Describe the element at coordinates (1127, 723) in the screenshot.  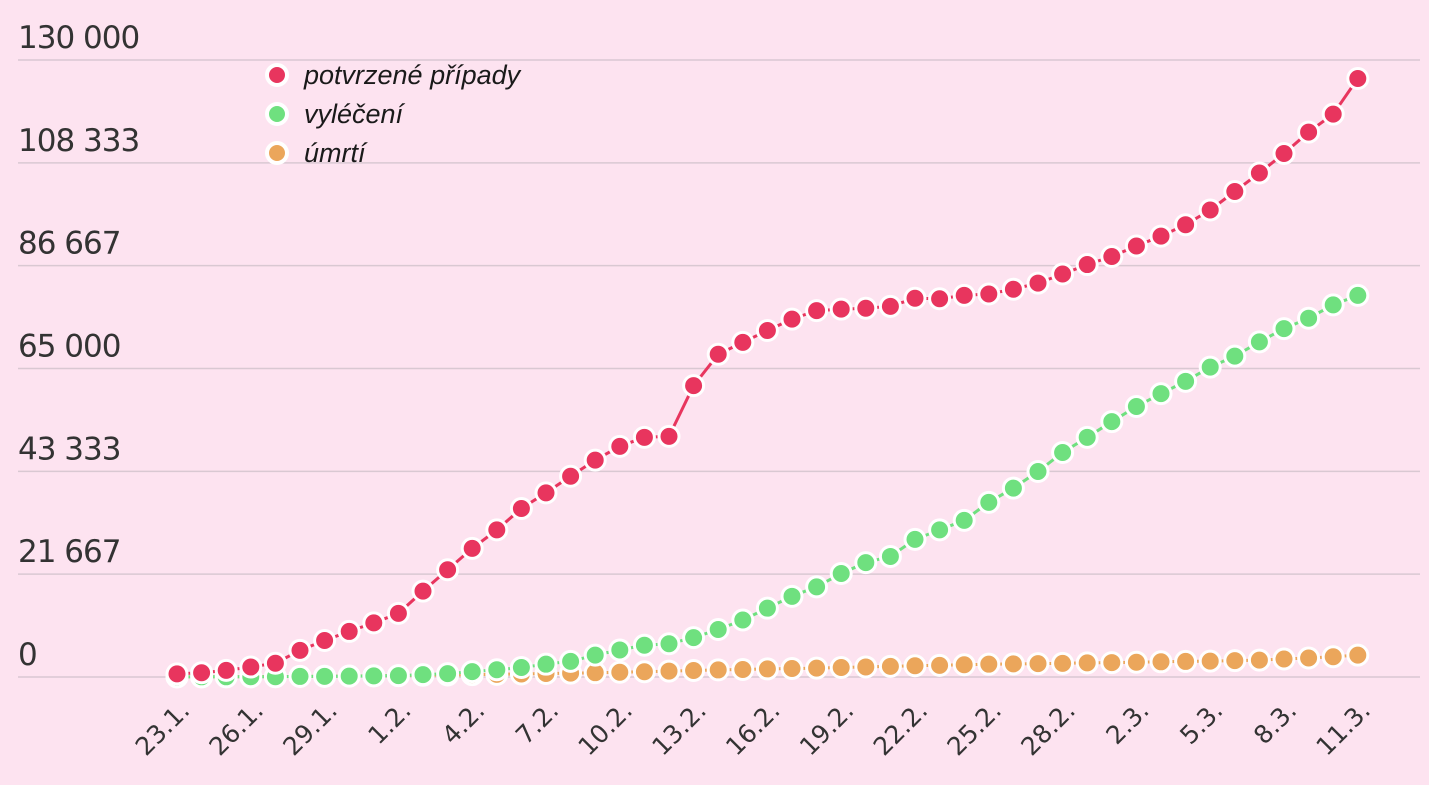
I see `x-tick-label: 2.3.` at that location.